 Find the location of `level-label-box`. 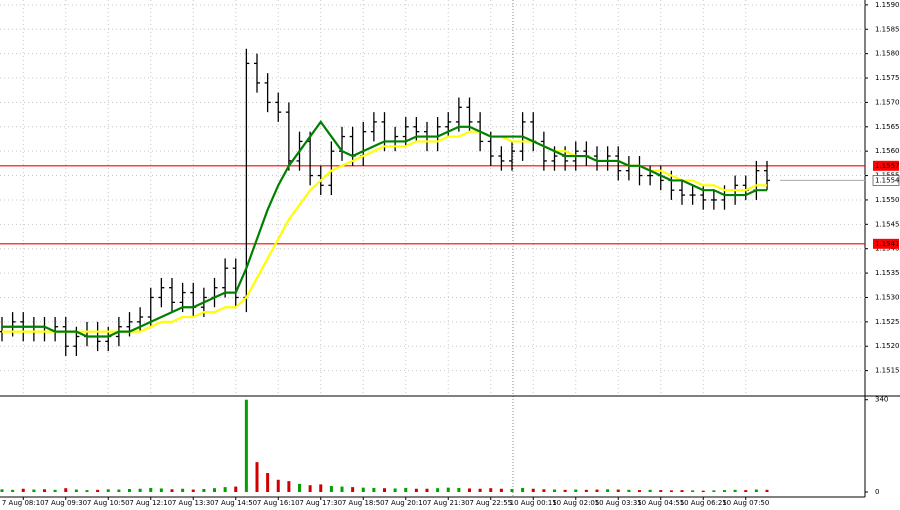

level-label-box is located at coordinates (886, 165).